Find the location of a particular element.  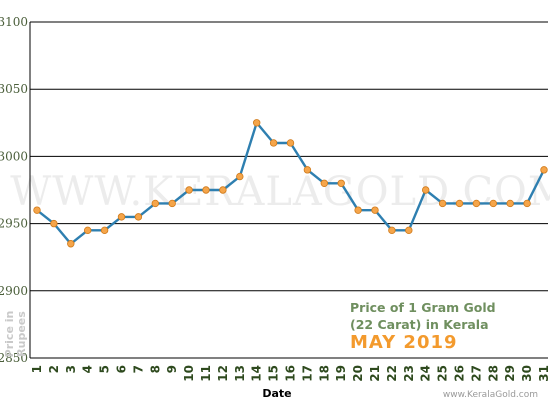

x-tick-31: 31 is located at coordinates (543, 373).